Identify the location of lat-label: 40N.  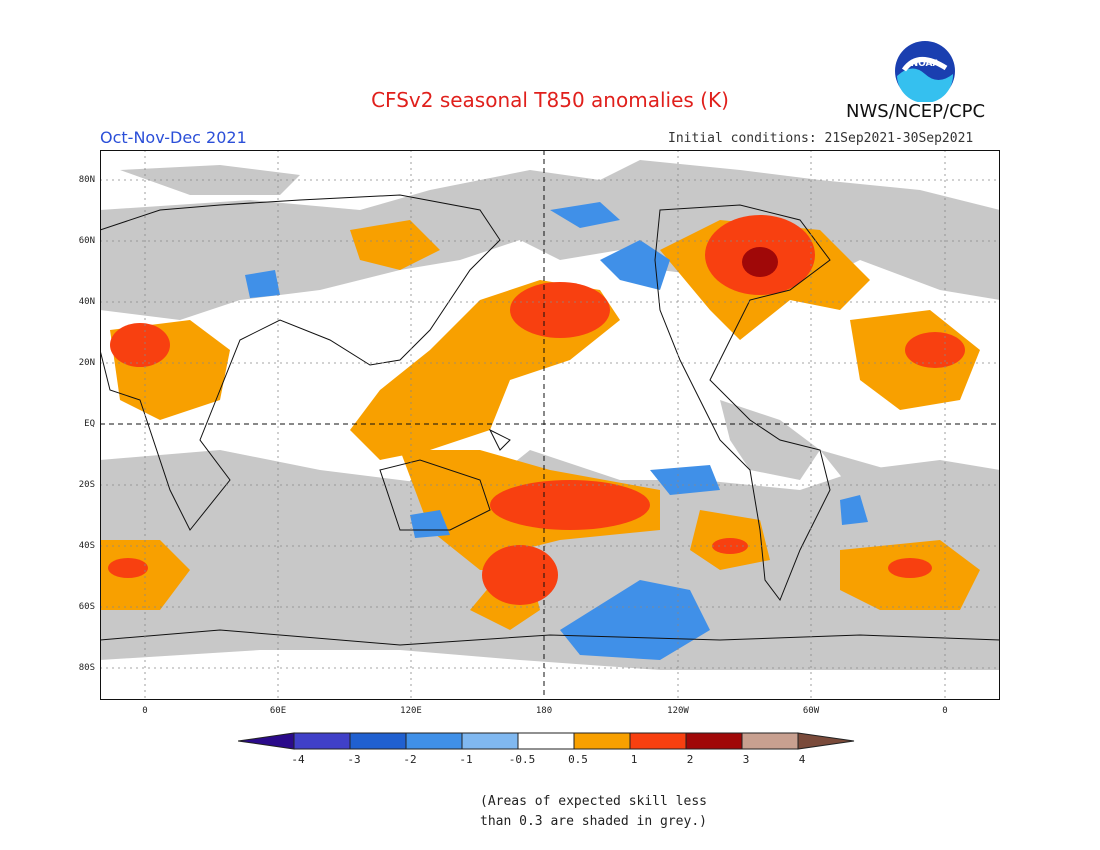
(86, 302).